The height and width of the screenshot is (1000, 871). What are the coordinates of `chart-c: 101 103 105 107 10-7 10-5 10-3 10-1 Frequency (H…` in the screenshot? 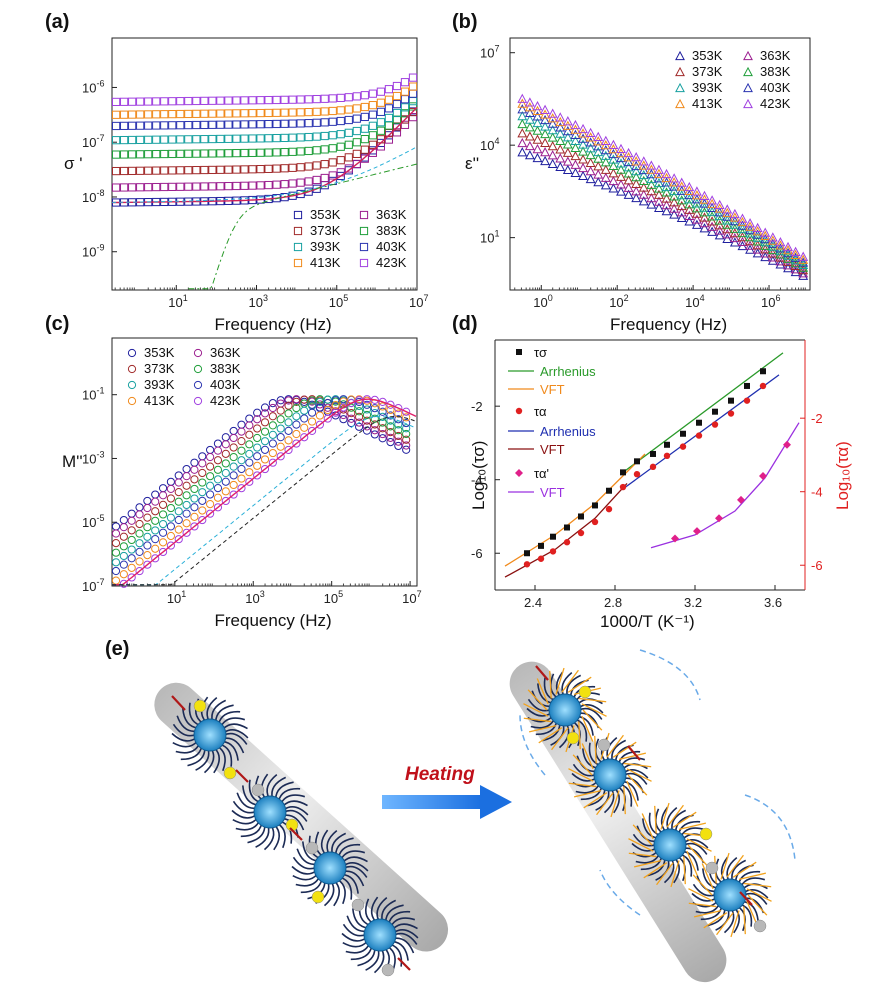 It's located at (242, 483).